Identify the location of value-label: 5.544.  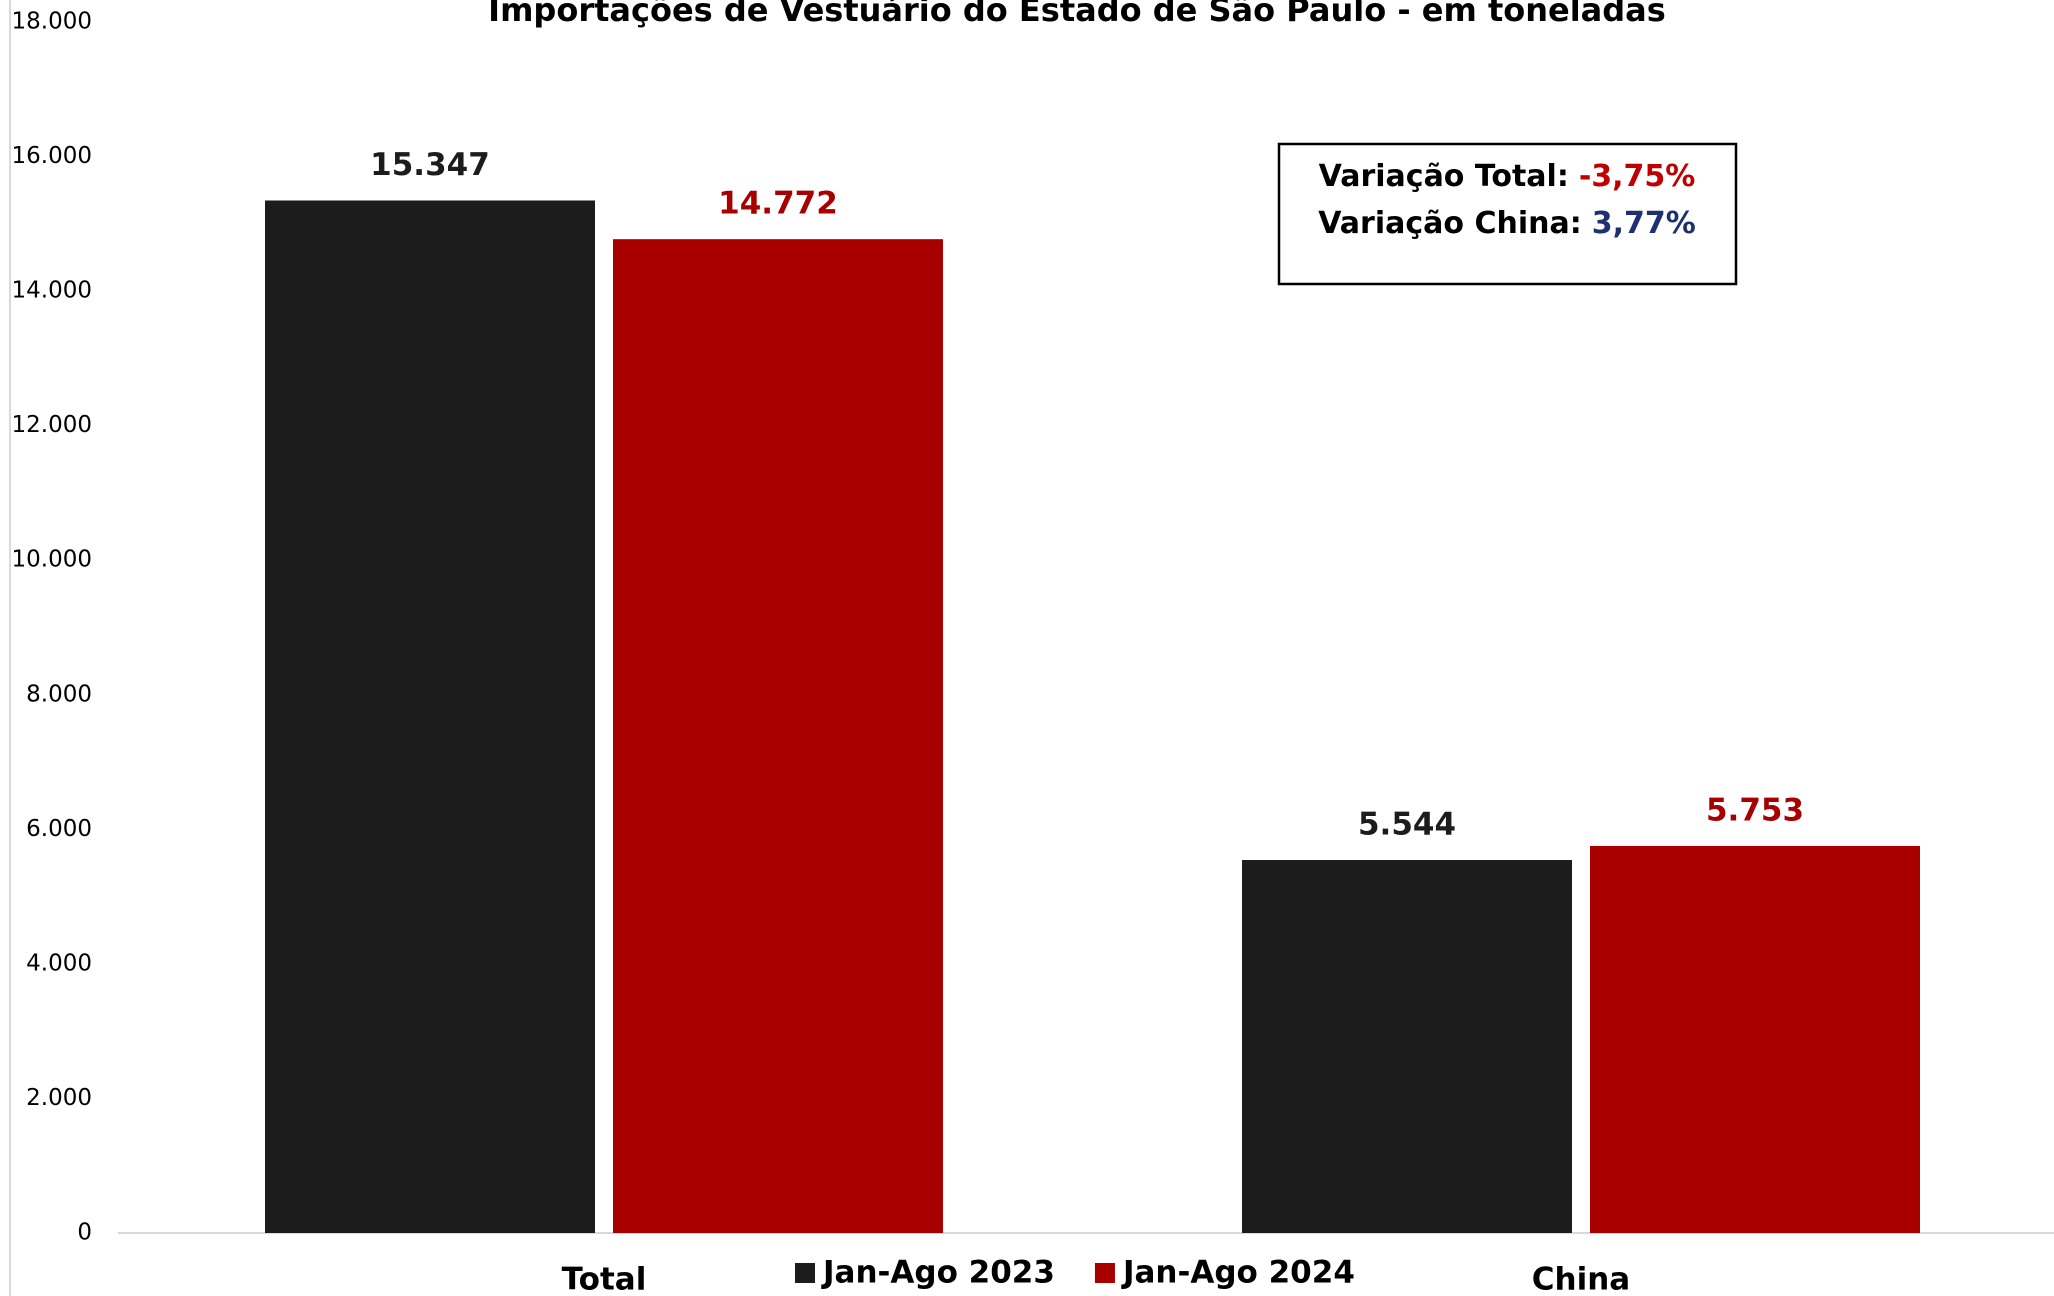
(1407, 825).